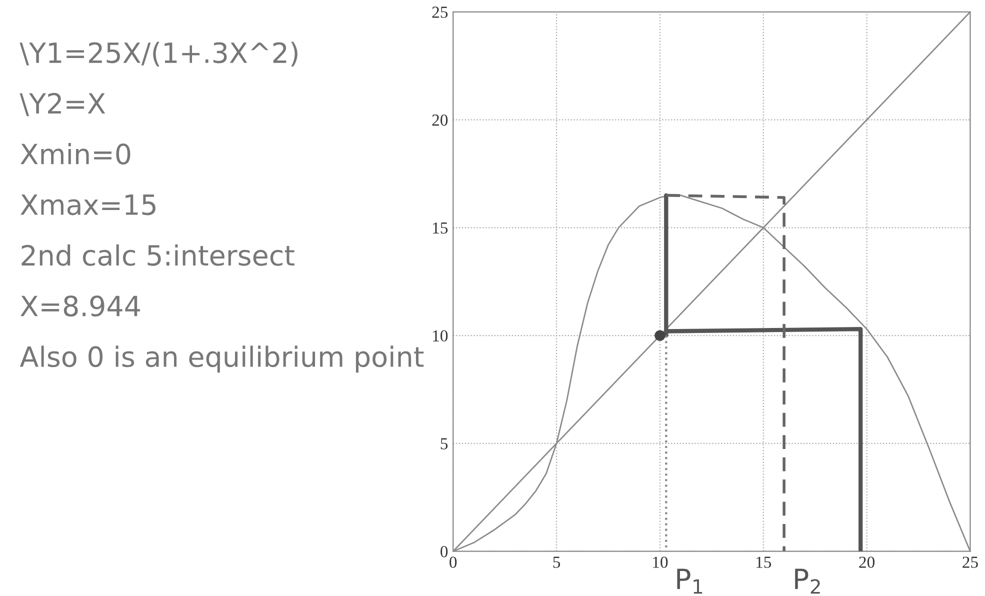 The width and height of the screenshot is (985, 596). I want to click on y-tick-label: 20, so click(440, 120).